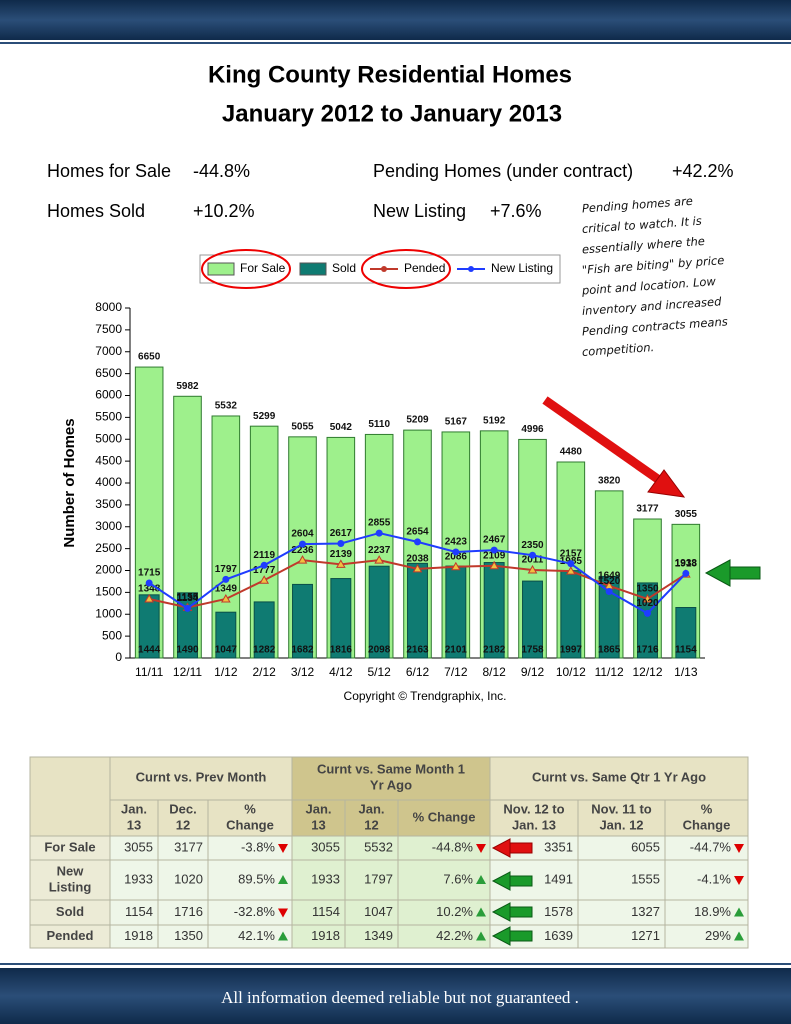 The image size is (791, 1024). I want to click on x-tick-label: 7/12, so click(456, 672).